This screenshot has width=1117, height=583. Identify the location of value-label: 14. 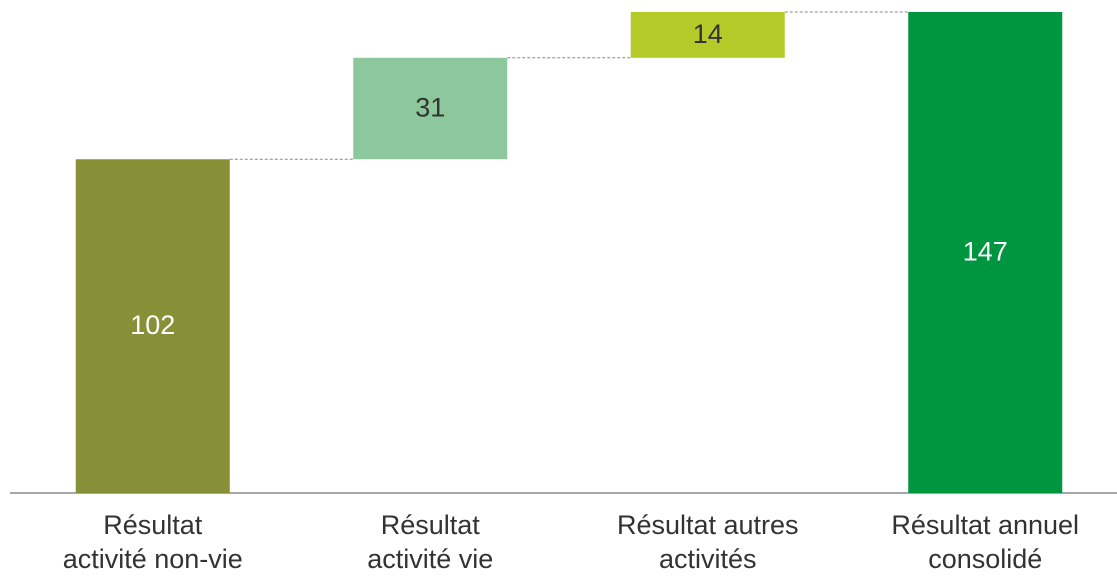
(708, 34).